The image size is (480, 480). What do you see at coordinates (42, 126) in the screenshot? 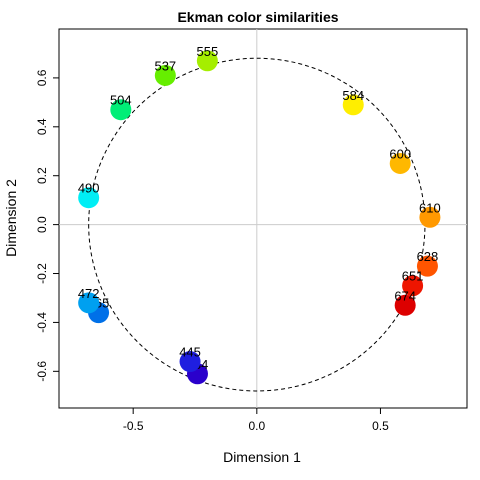
I see `y-tick-label: 0.4` at bounding box center [42, 126].